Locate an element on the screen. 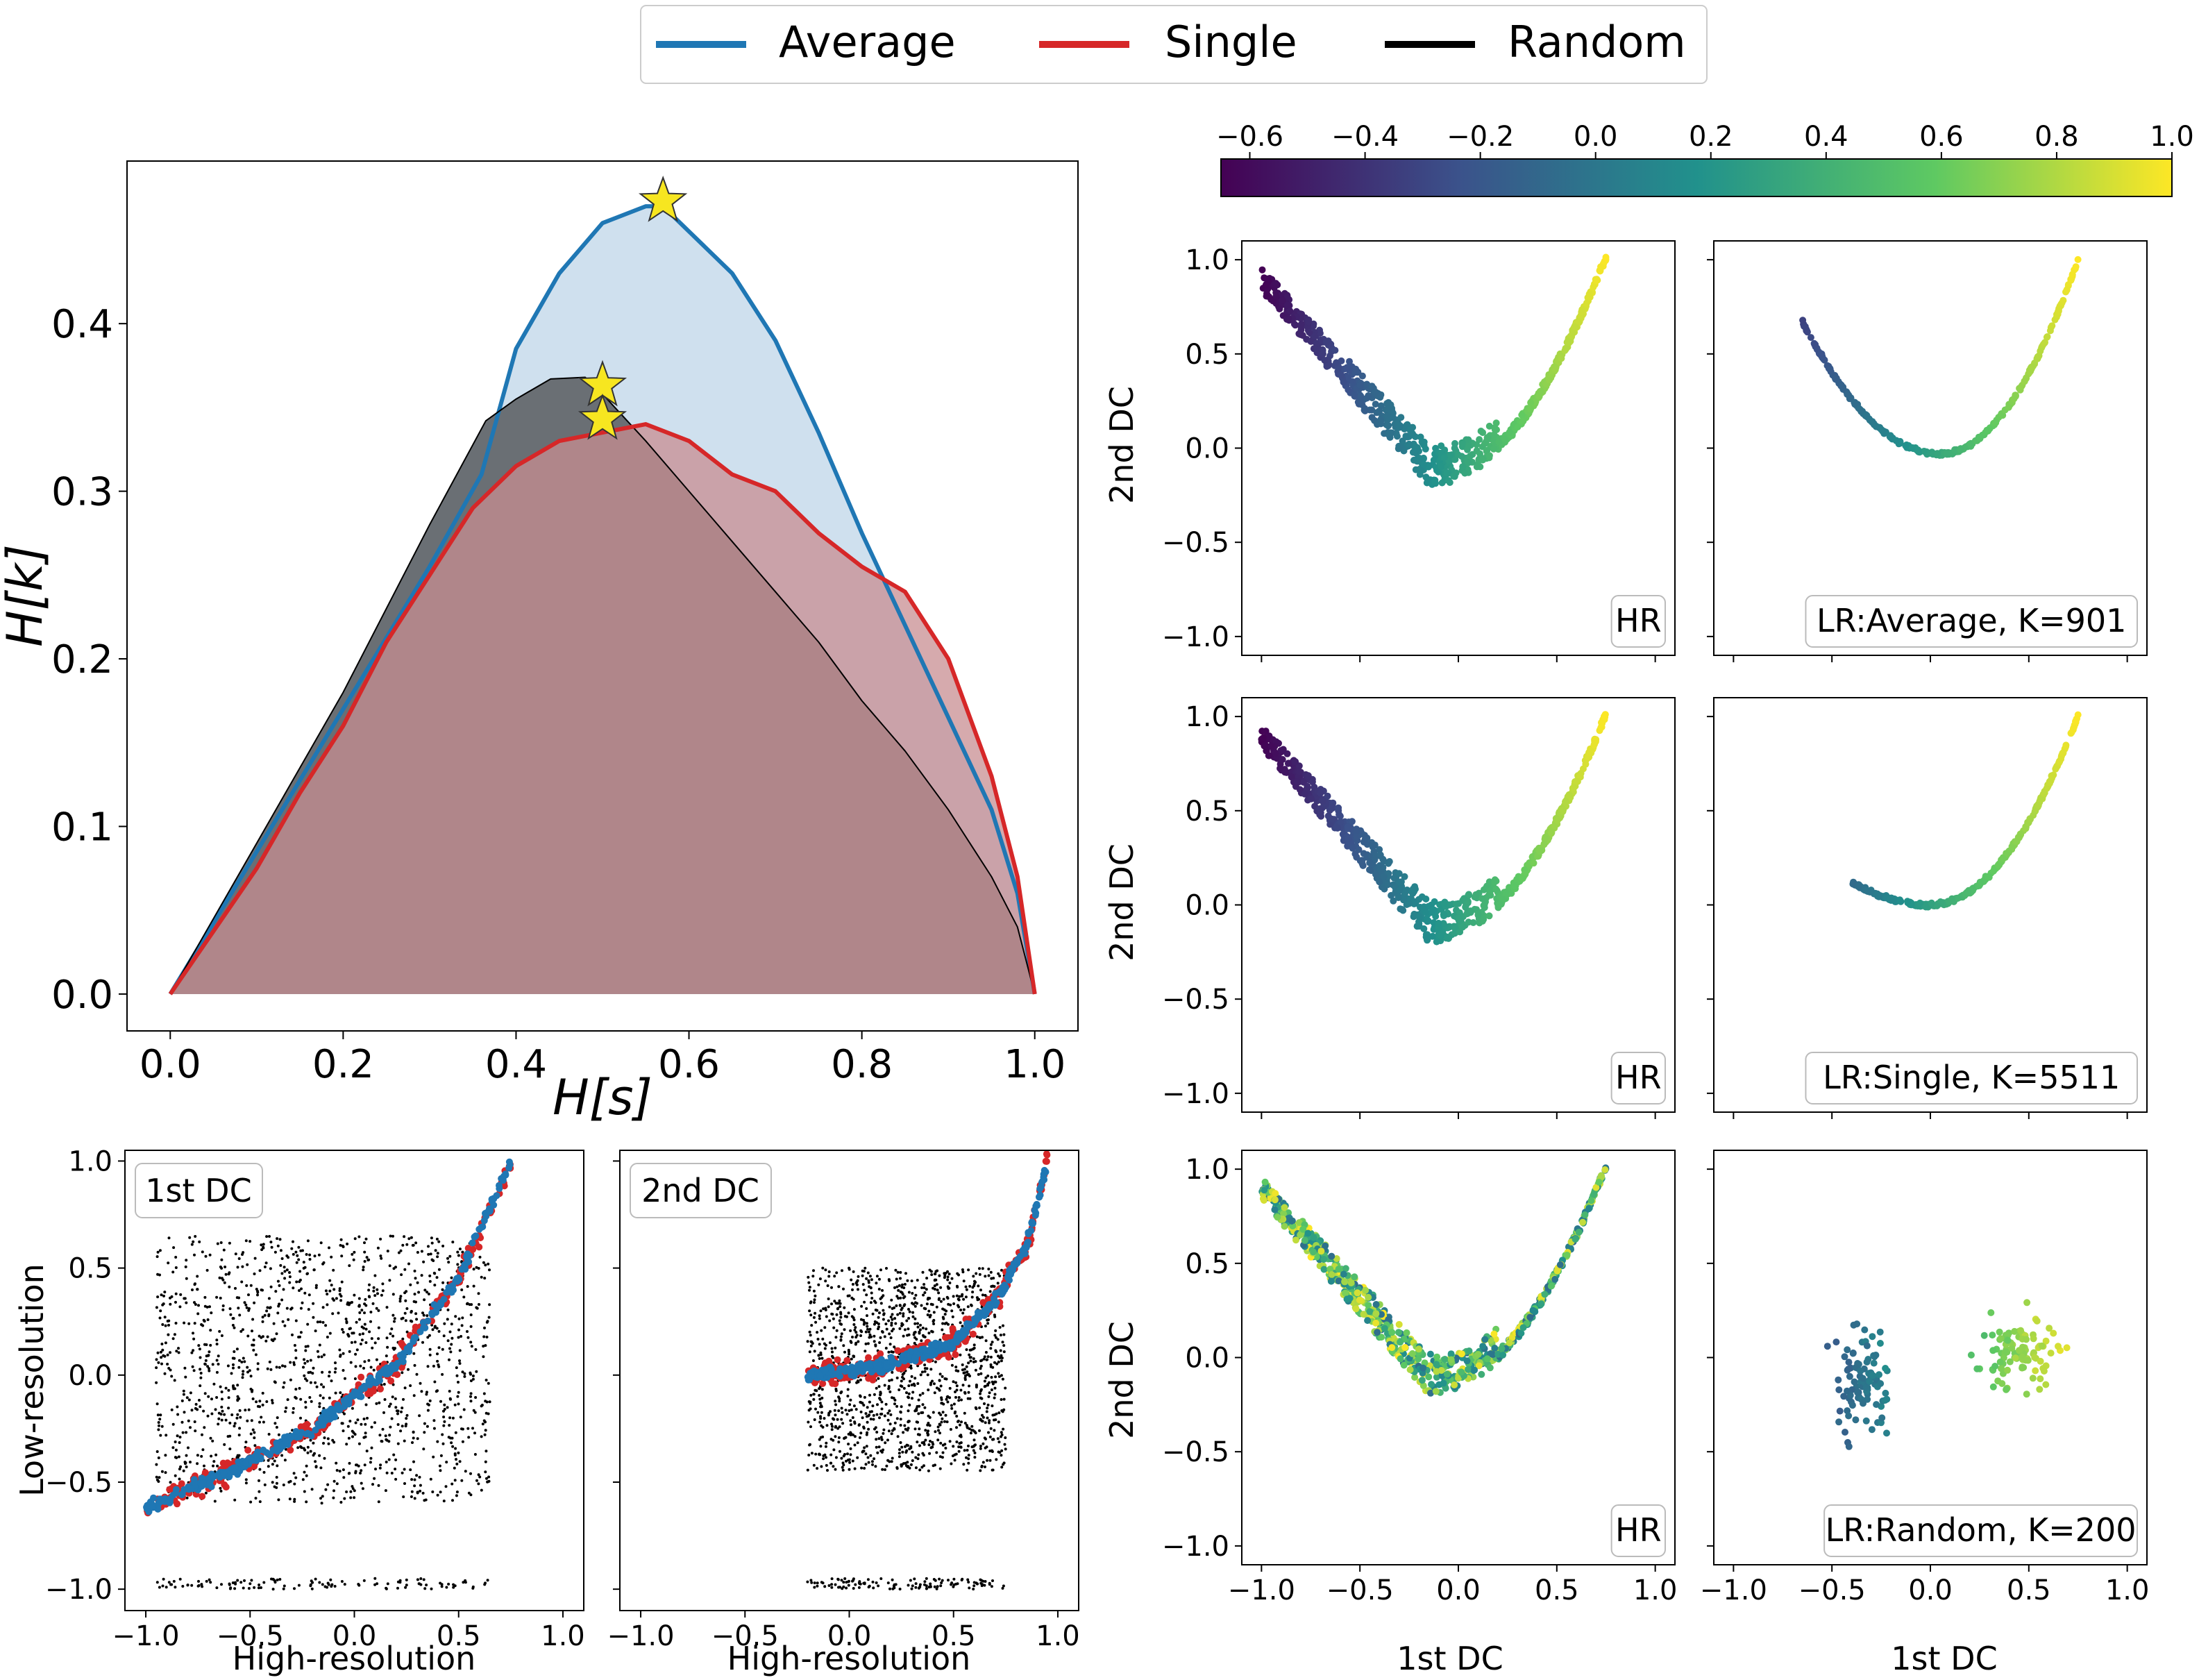 This screenshot has width=2199, height=1680. single-point is located at coordinates (391, 1381).